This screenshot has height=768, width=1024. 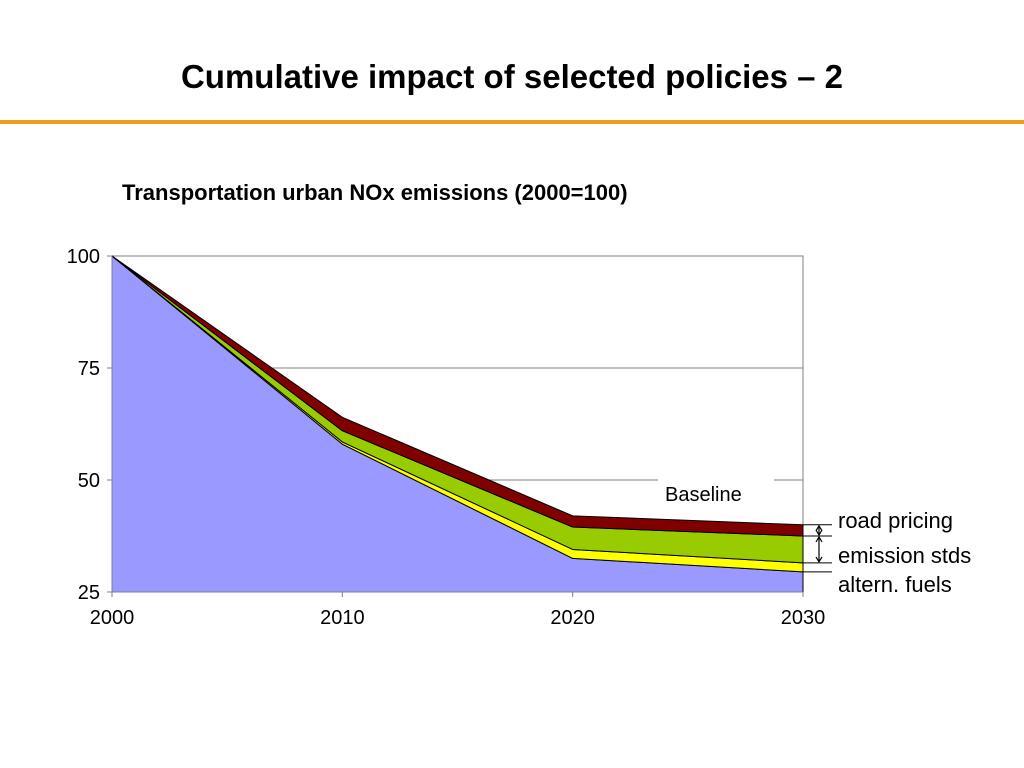 What do you see at coordinates (819, 533) in the screenshot?
I see `road-pricing-arrow-head-bottom` at bounding box center [819, 533].